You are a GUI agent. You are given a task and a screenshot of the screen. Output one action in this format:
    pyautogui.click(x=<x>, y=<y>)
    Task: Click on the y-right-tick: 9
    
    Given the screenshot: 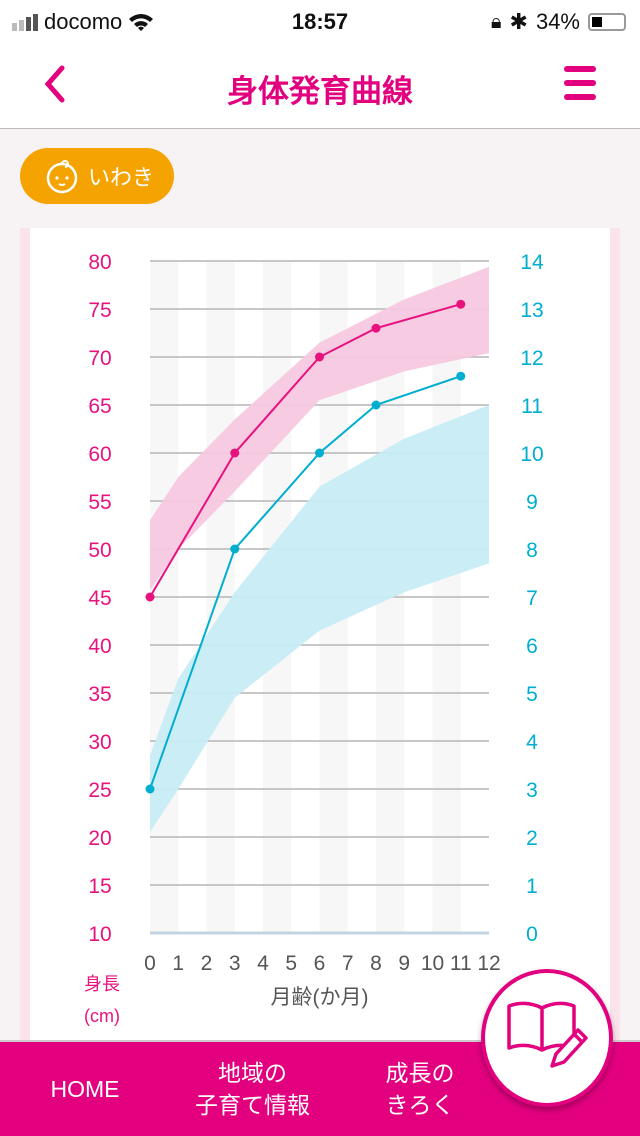 What is the action you would take?
    pyautogui.click(x=532, y=502)
    